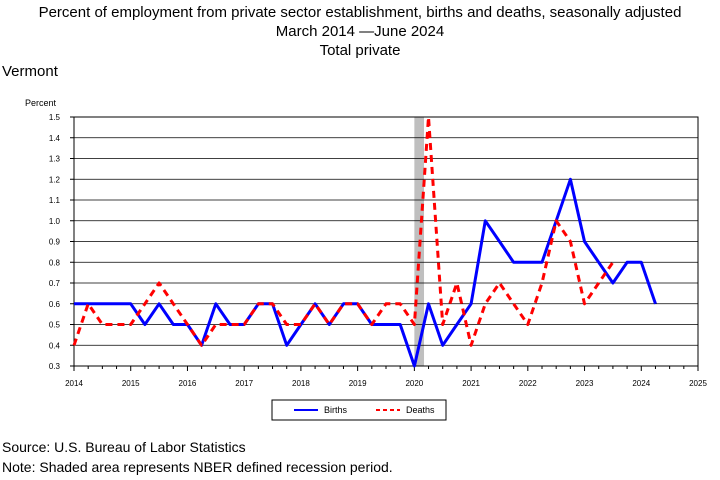 This screenshot has width=720, height=480. Describe the element at coordinates (55, 200) in the screenshot. I see `y-tick-label: 1.1` at that location.